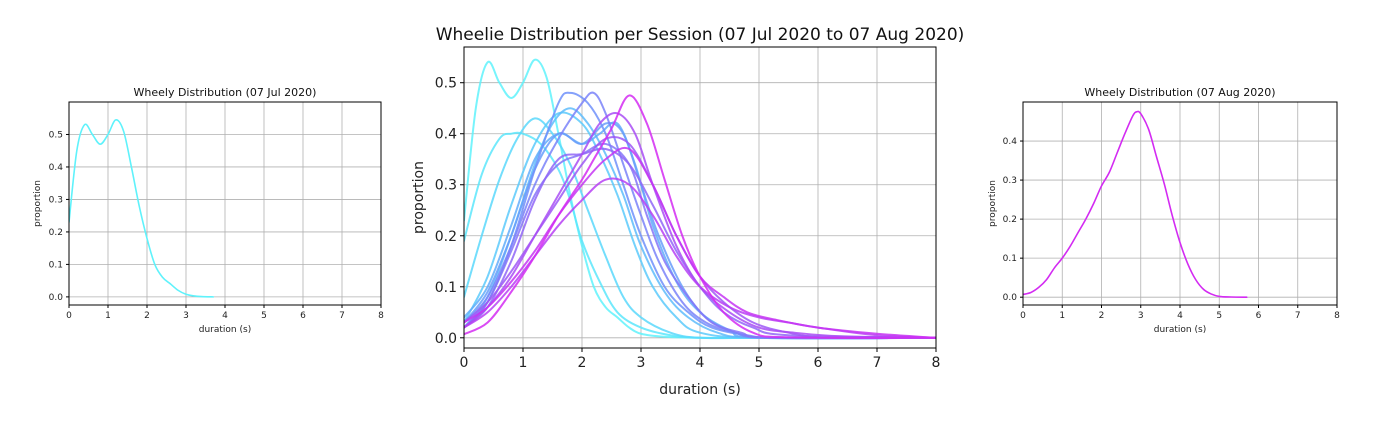  Describe the element at coordinates (225, 92) in the screenshot. I see `chart-title: Wheely Distribution (07 Jul 2020)` at that location.